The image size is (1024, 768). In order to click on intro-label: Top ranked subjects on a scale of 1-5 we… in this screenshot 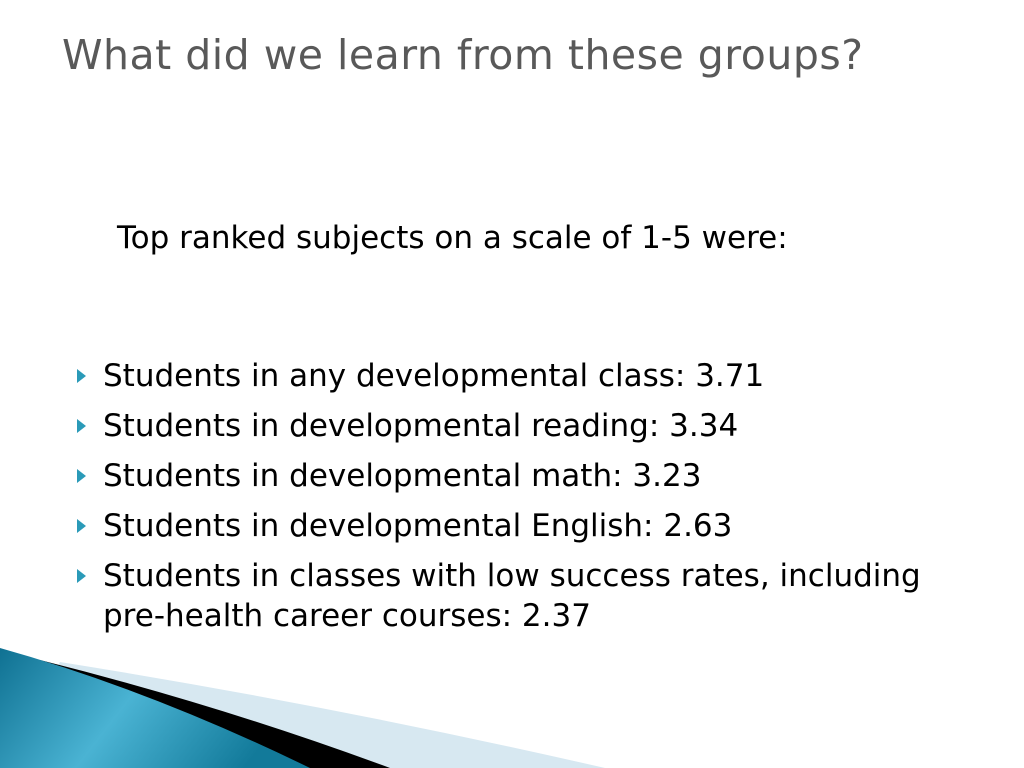, I will do `click(452, 238)`.